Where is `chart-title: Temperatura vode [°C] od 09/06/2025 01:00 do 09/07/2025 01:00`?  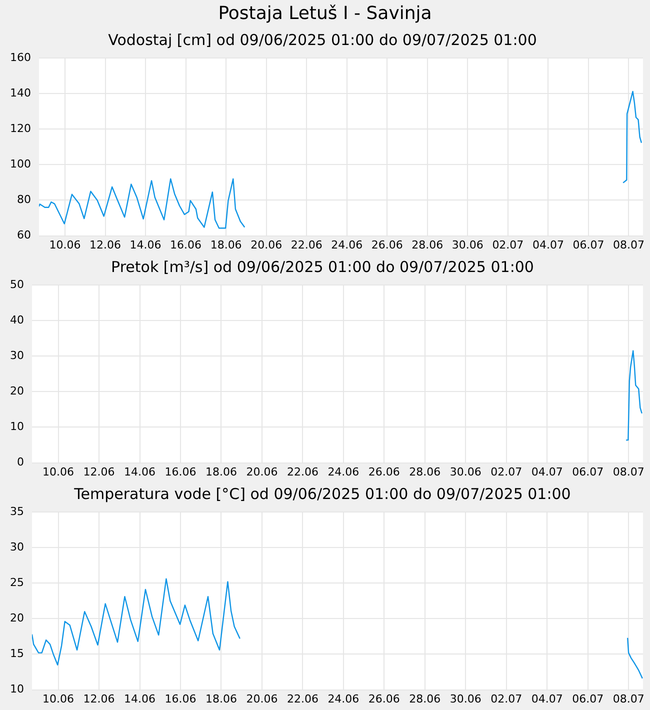 chart-title: Temperatura vode [°C] od 09/06/2025 01:00 do 09/07/2025 01:00 is located at coordinates (322, 493).